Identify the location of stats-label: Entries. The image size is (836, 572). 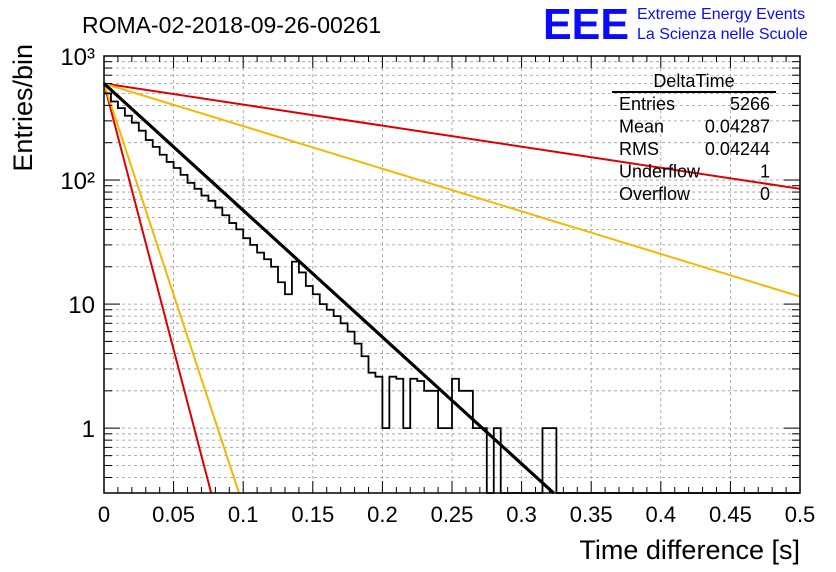
(647, 104).